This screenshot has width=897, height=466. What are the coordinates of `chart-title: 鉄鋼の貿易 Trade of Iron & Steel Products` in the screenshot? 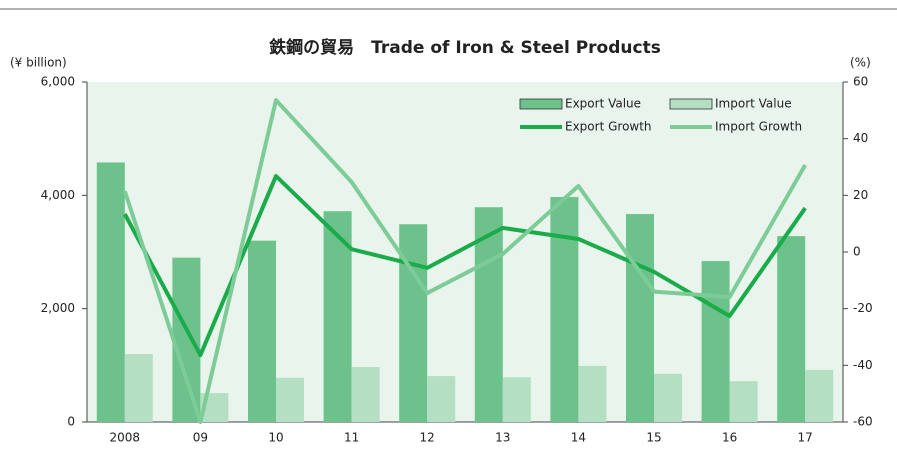 It's located at (465, 47).